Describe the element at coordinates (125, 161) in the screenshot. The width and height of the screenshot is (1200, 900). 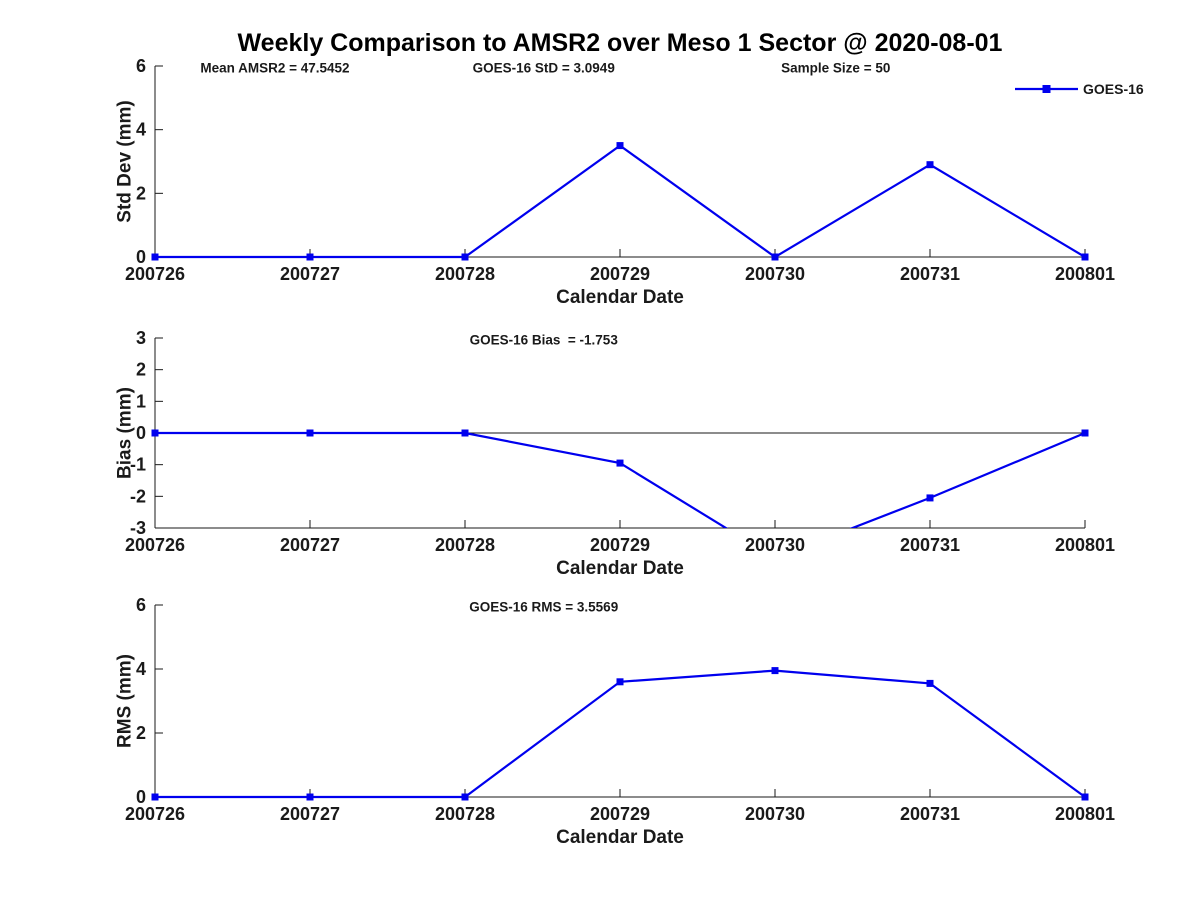
I see `y-axis-label: Std Dev (mm)` at that location.